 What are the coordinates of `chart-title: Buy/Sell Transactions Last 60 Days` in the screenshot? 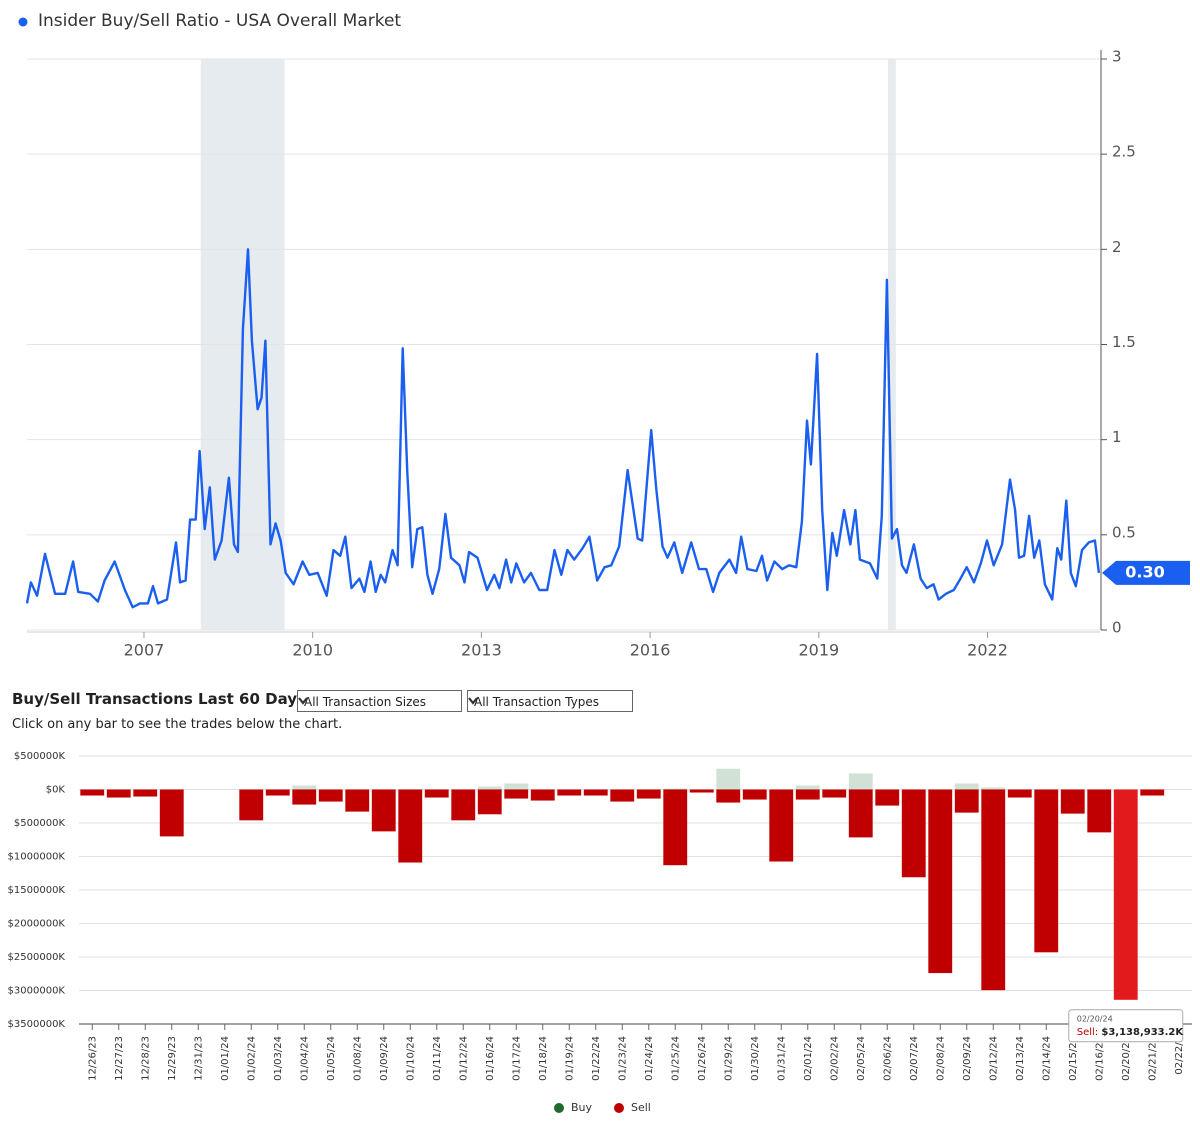 It's located at (159, 699).